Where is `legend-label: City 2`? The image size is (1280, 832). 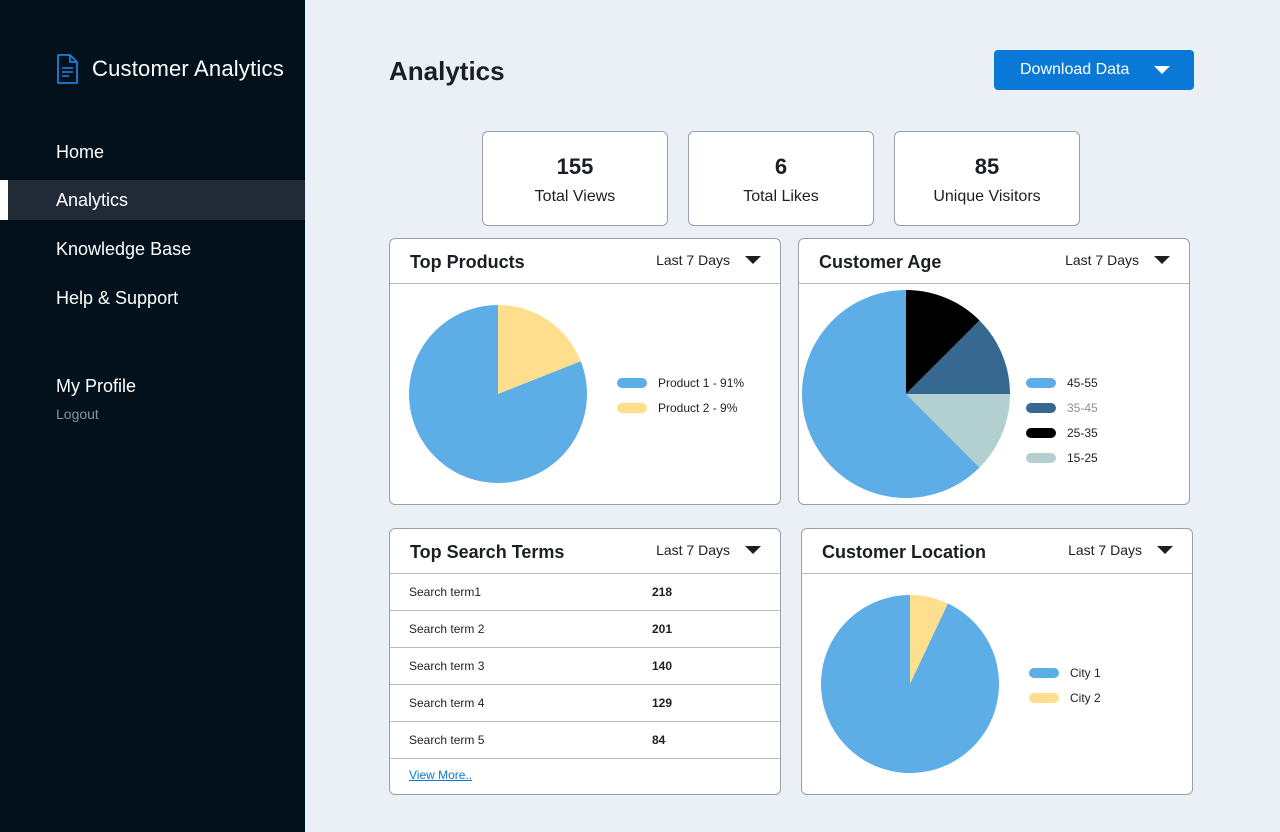 legend-label: City 2 is located at coordinates (1085, 697).